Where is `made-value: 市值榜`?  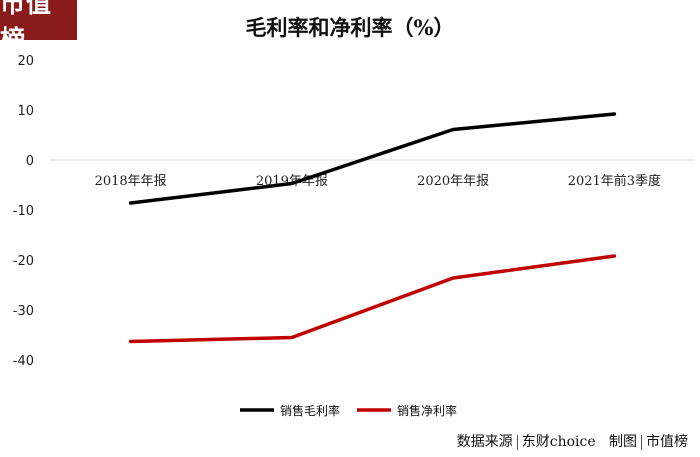 made-value: 市值榜 is located at coordinates (667, 442).